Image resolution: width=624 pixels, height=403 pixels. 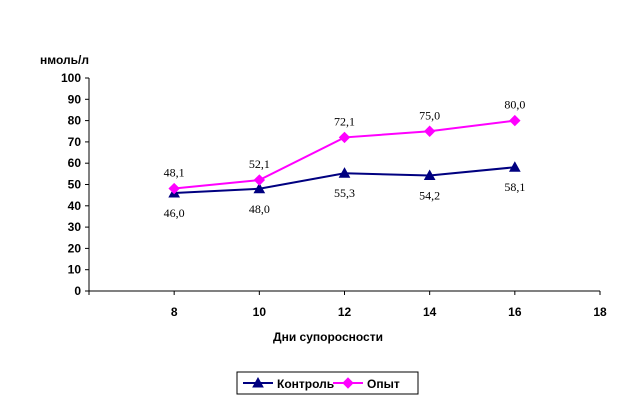 I want to click on data-label: 54,2, so click(x=429, y=196).